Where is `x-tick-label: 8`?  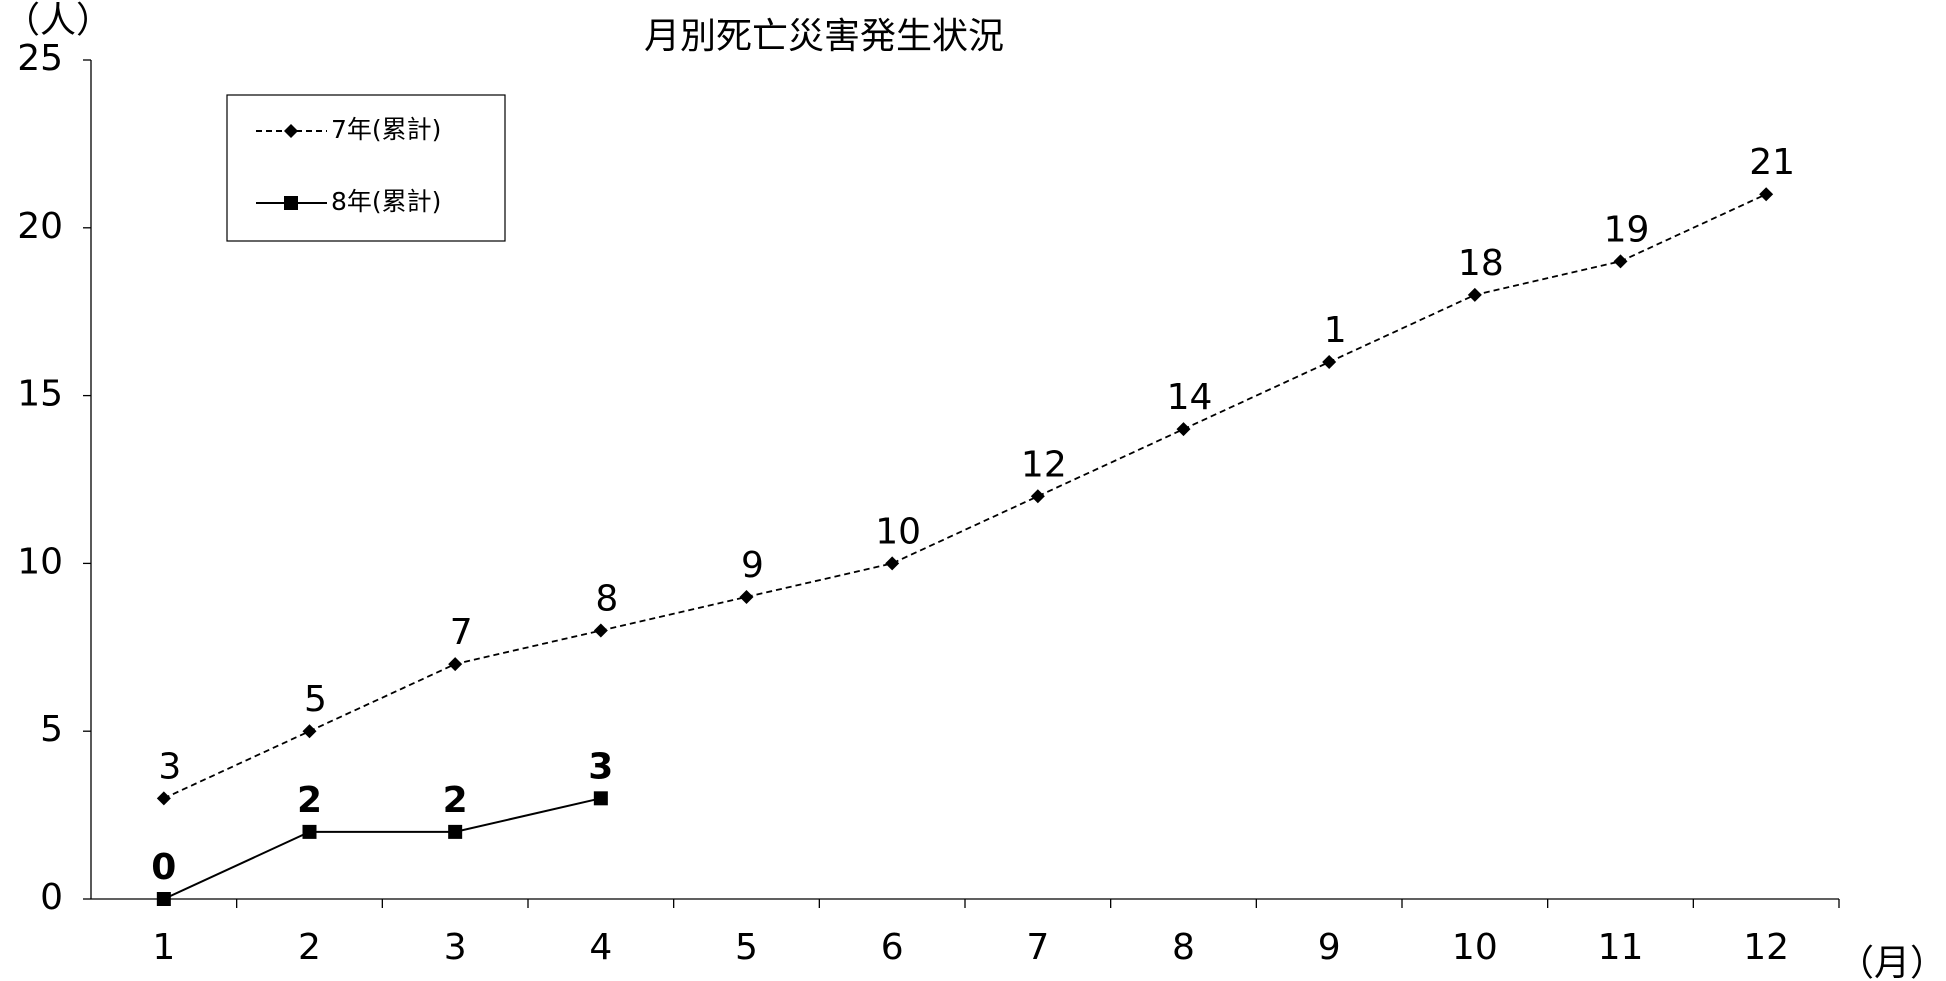
x-tick-label: 8 is located at coordinates (1183, 947).